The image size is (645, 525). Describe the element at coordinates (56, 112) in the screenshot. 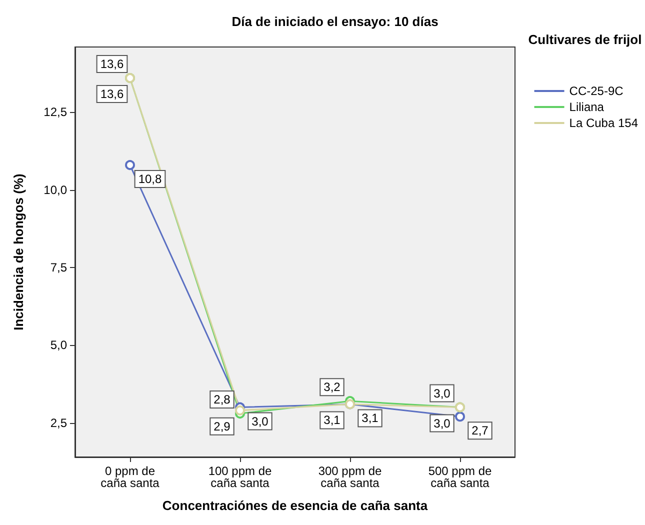

I see `y-tick-label: 12,5` at that location.